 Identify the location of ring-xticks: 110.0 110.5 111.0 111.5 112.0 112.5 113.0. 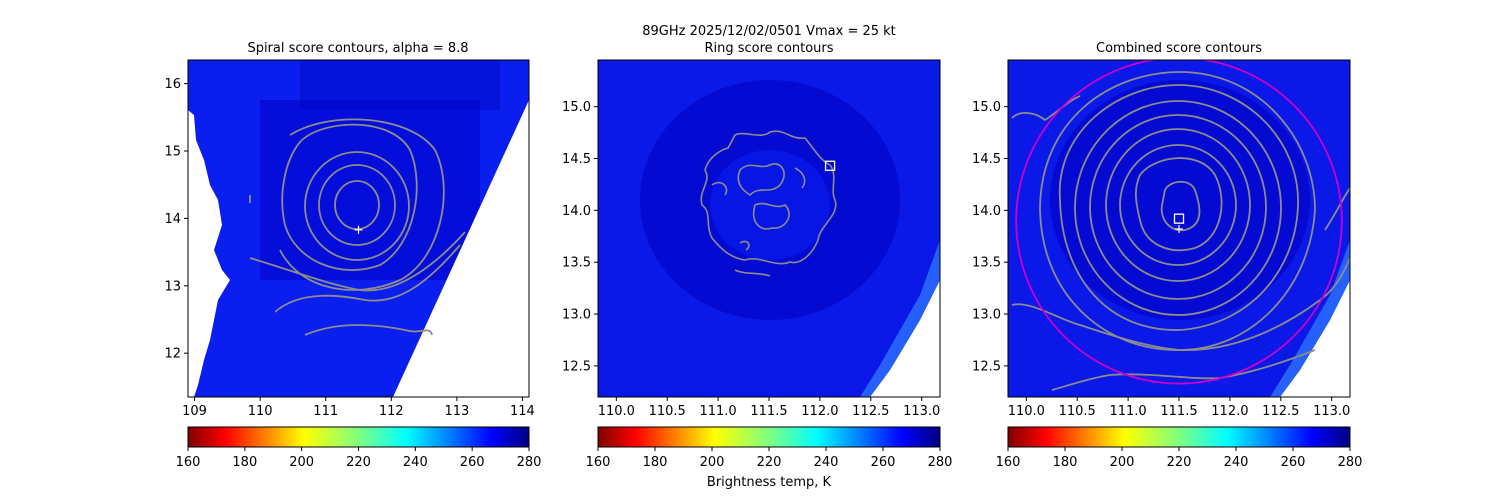
(769, 408).